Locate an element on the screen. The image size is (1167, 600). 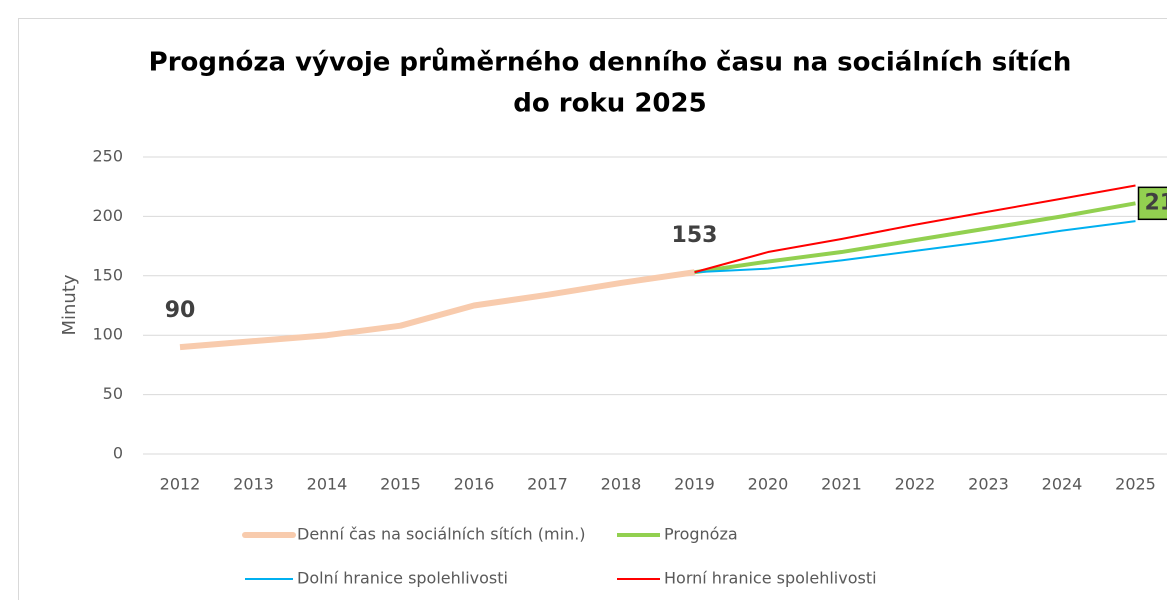
chart-title: do roku 2025 is located at coordinates (609, 104).